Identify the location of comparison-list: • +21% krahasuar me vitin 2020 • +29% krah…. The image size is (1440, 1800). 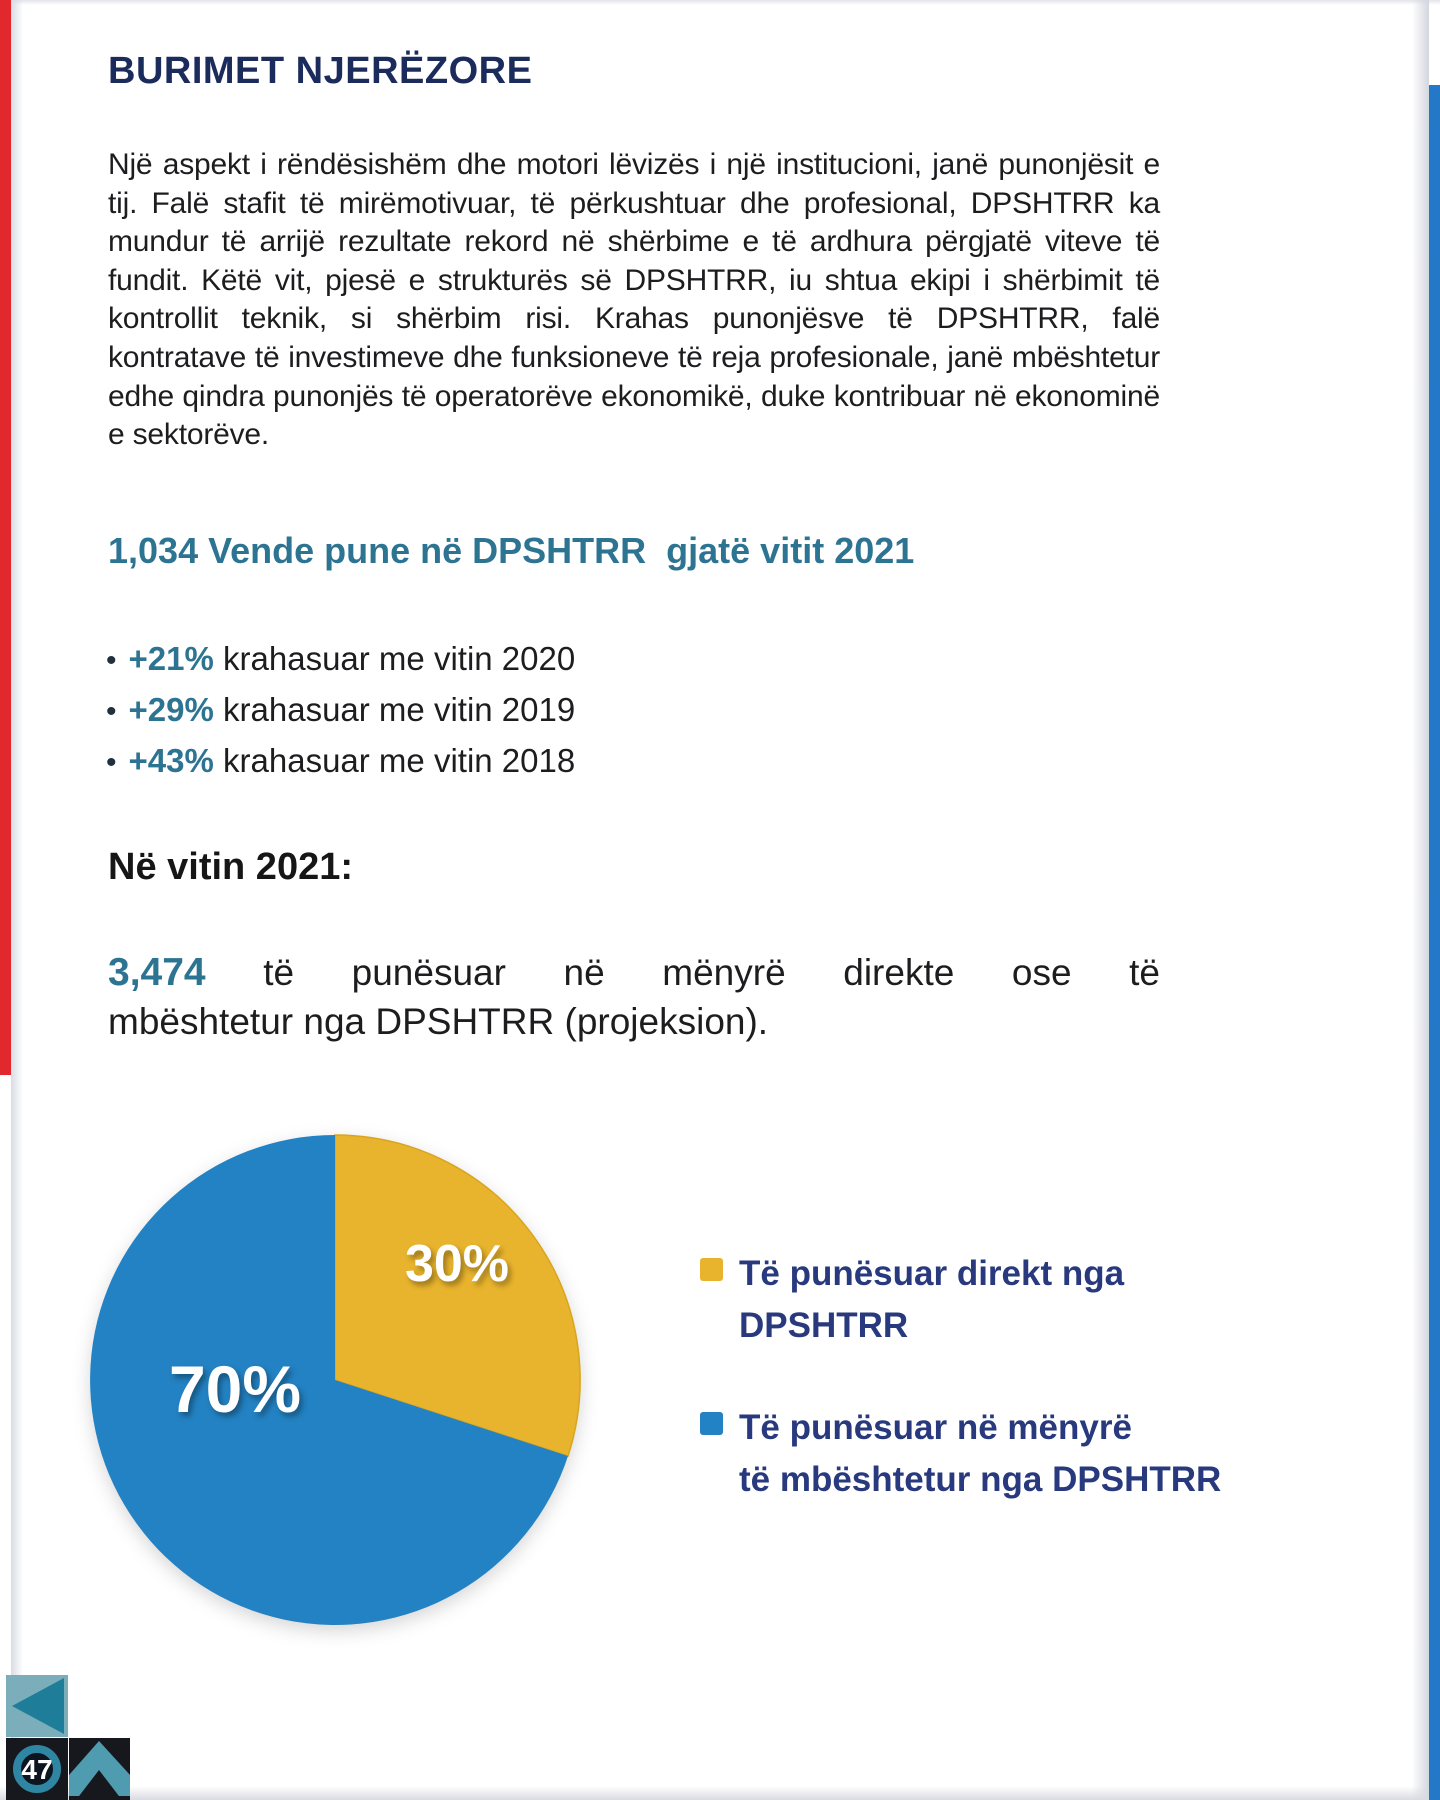
(340, 710).